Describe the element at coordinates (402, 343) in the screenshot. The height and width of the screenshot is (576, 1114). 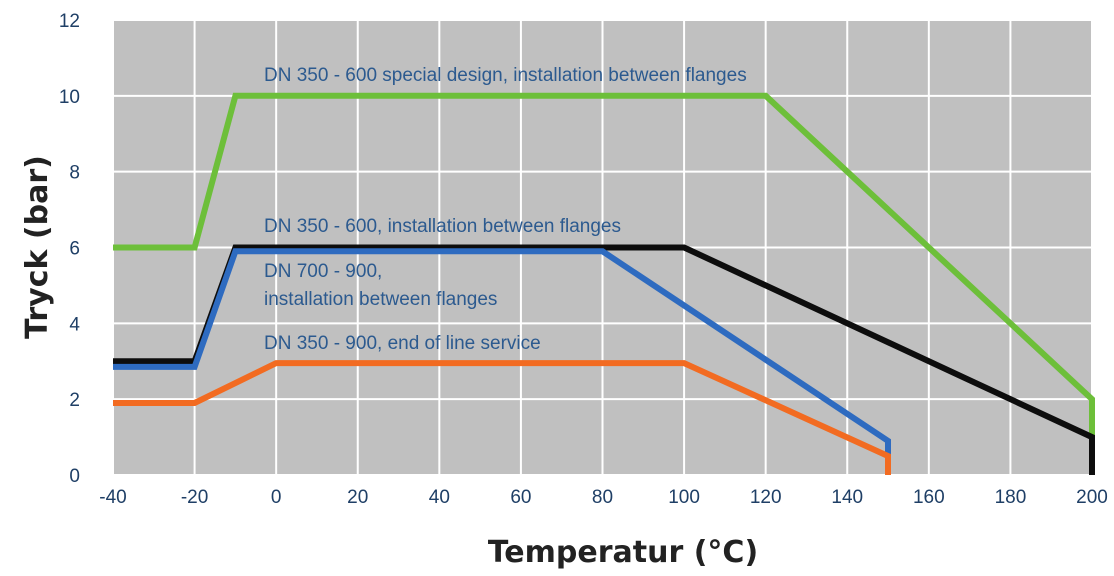
I see `series-label-orange: DN 350 - 900, end of line service` at that location.